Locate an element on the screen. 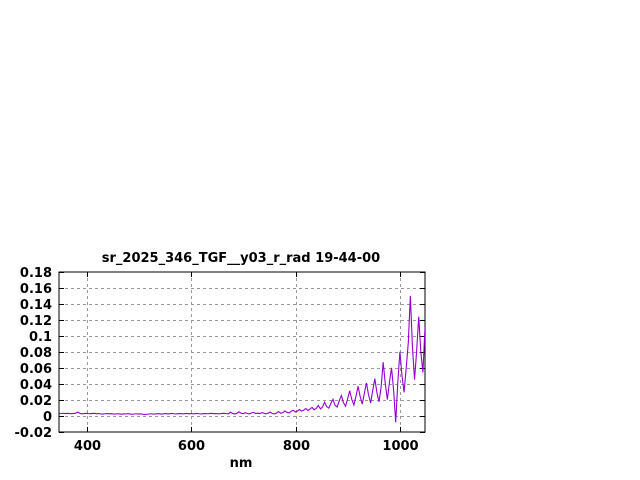 Image resolution: width=640 pixels, height=480 pixels. x-axis-label: nm is located at coordinates (241, 463).